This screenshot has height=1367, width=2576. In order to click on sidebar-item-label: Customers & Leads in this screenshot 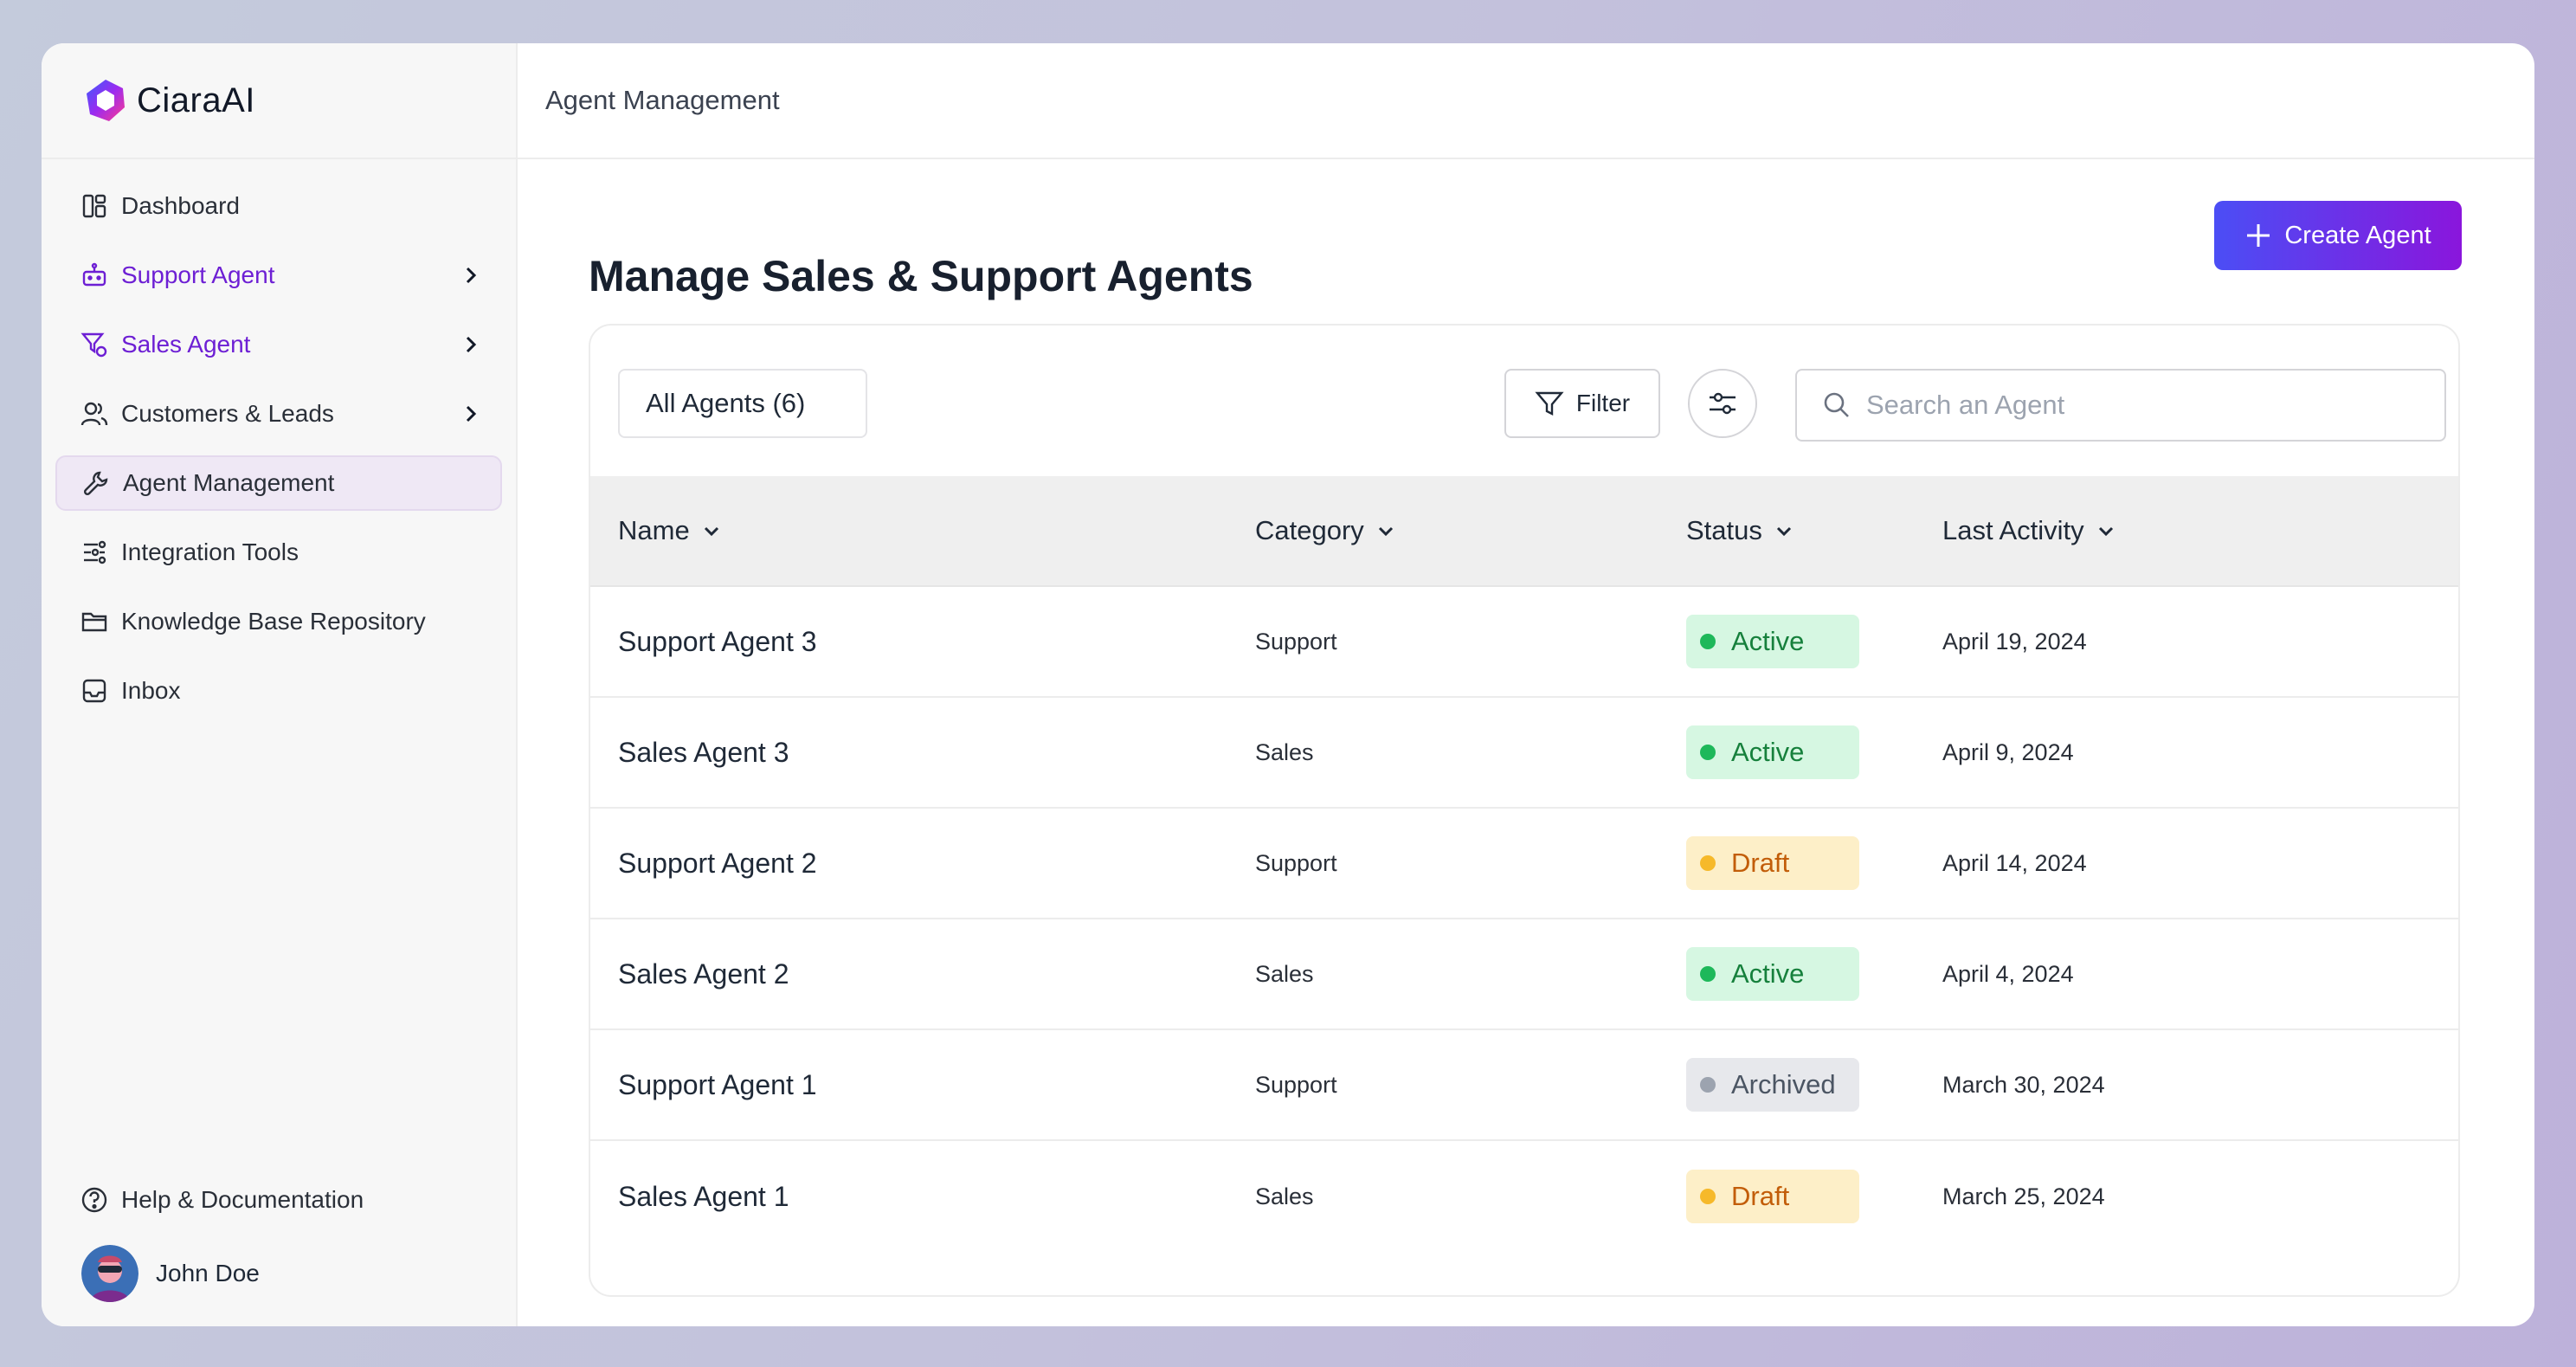, I will do `click(227, 413)`.